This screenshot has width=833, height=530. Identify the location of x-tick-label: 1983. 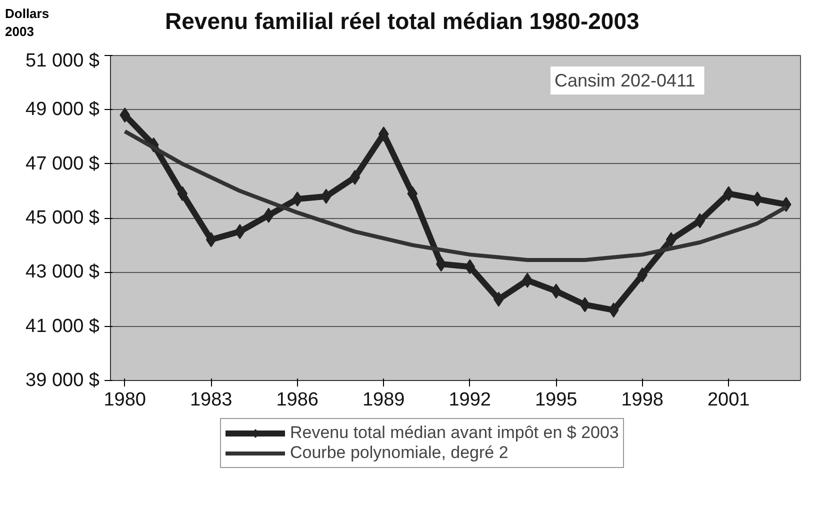
(211, 400).